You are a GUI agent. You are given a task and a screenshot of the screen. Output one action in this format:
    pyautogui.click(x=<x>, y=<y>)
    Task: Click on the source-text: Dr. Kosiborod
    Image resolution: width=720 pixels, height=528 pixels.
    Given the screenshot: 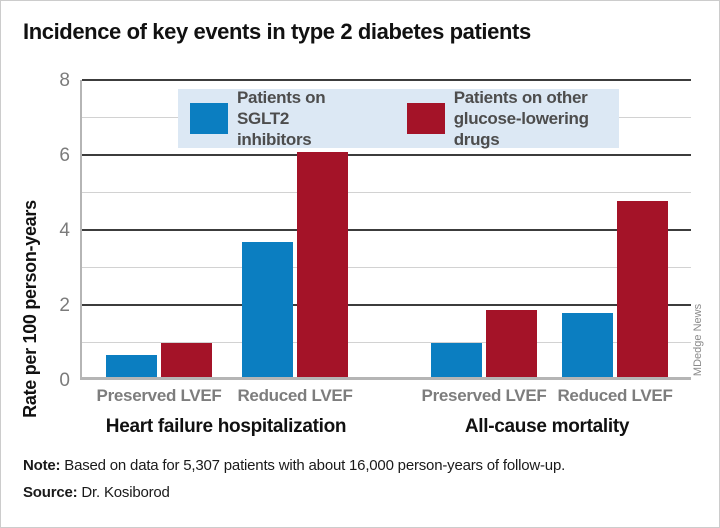 What is the action you would take?
    pyautogui.click(x=123, y=492)
    